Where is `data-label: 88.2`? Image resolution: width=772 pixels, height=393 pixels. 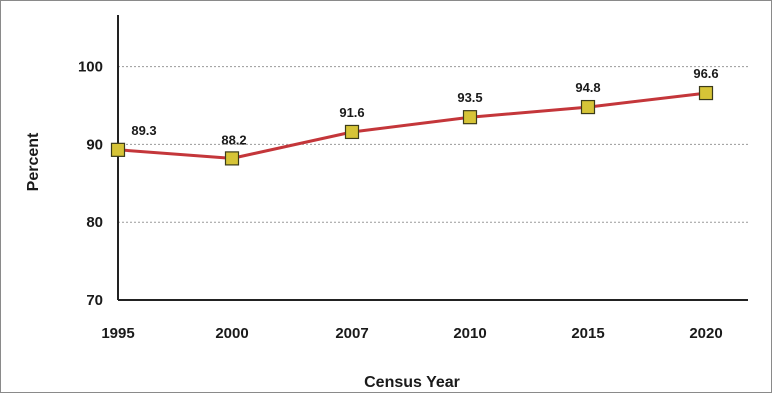 data-label: 88.2 is located at coordinates (233, 139).